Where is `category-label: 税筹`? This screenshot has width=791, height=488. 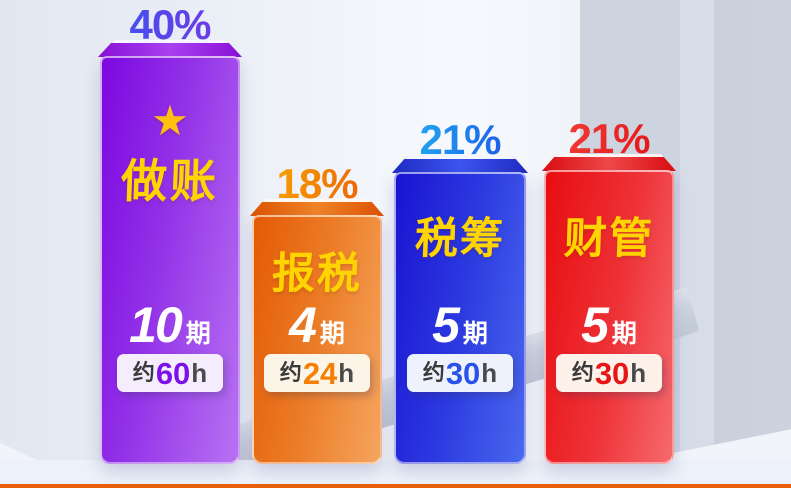
category-label: 税筹 is located at coordinates (460, 239).